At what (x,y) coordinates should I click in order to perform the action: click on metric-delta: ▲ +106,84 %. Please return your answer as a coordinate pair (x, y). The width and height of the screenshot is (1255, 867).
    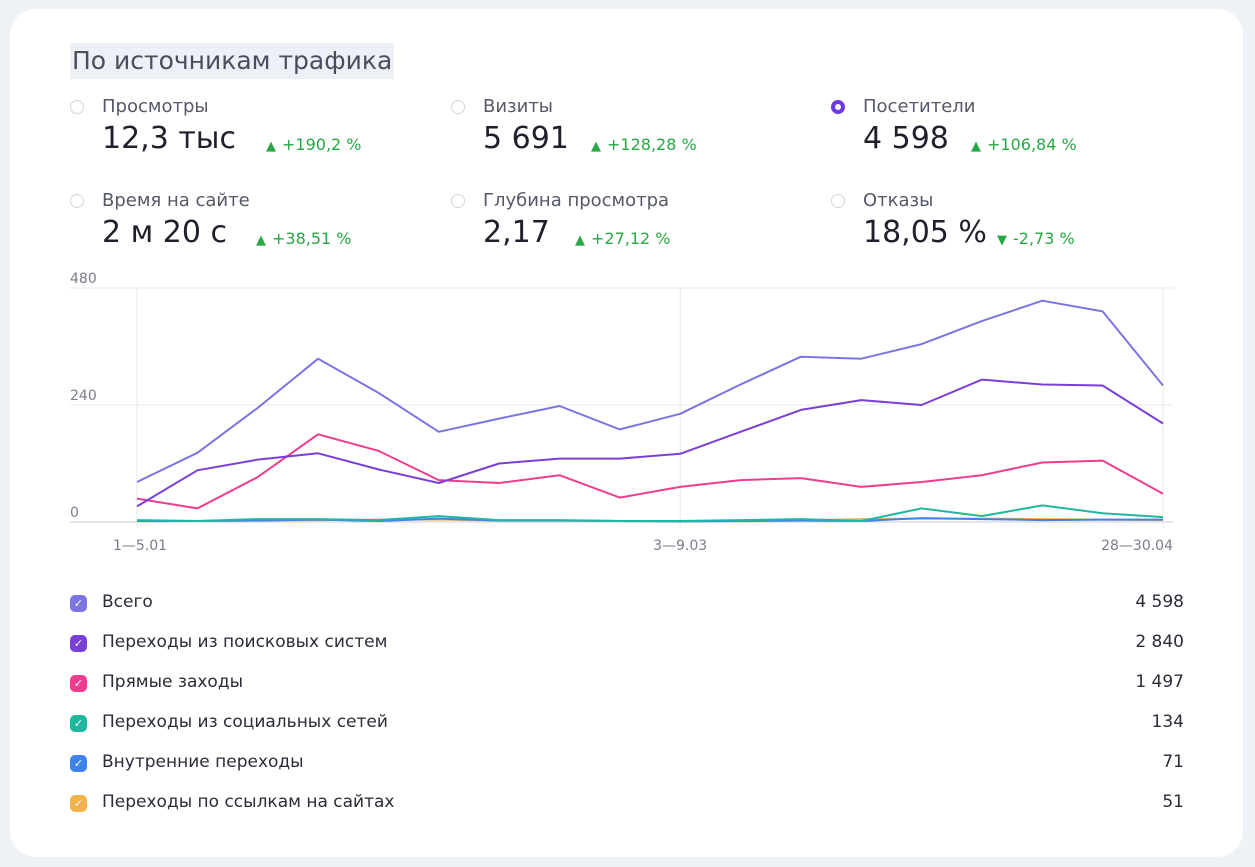
    Looking at the image, I should click on (1024, 144).